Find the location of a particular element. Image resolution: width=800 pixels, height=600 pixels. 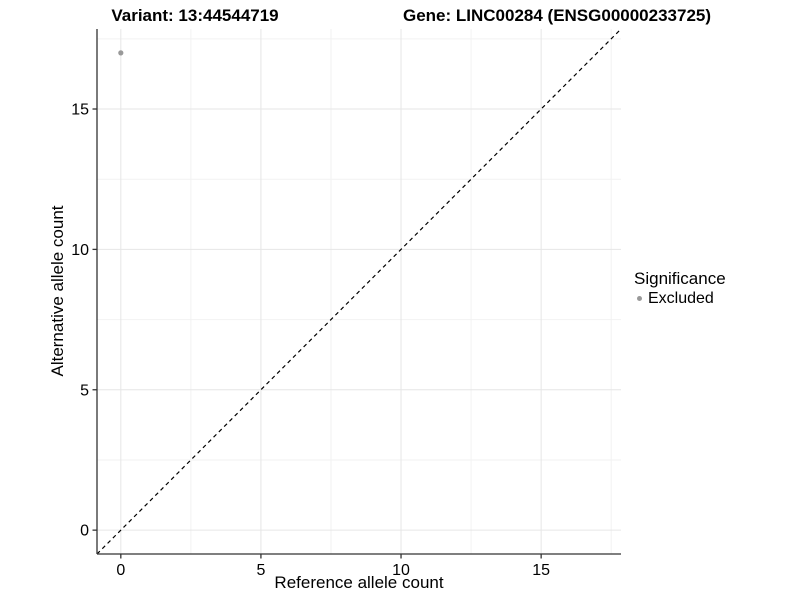

legend-entry-excluded: Excluded is located at coordinates (680, 298).